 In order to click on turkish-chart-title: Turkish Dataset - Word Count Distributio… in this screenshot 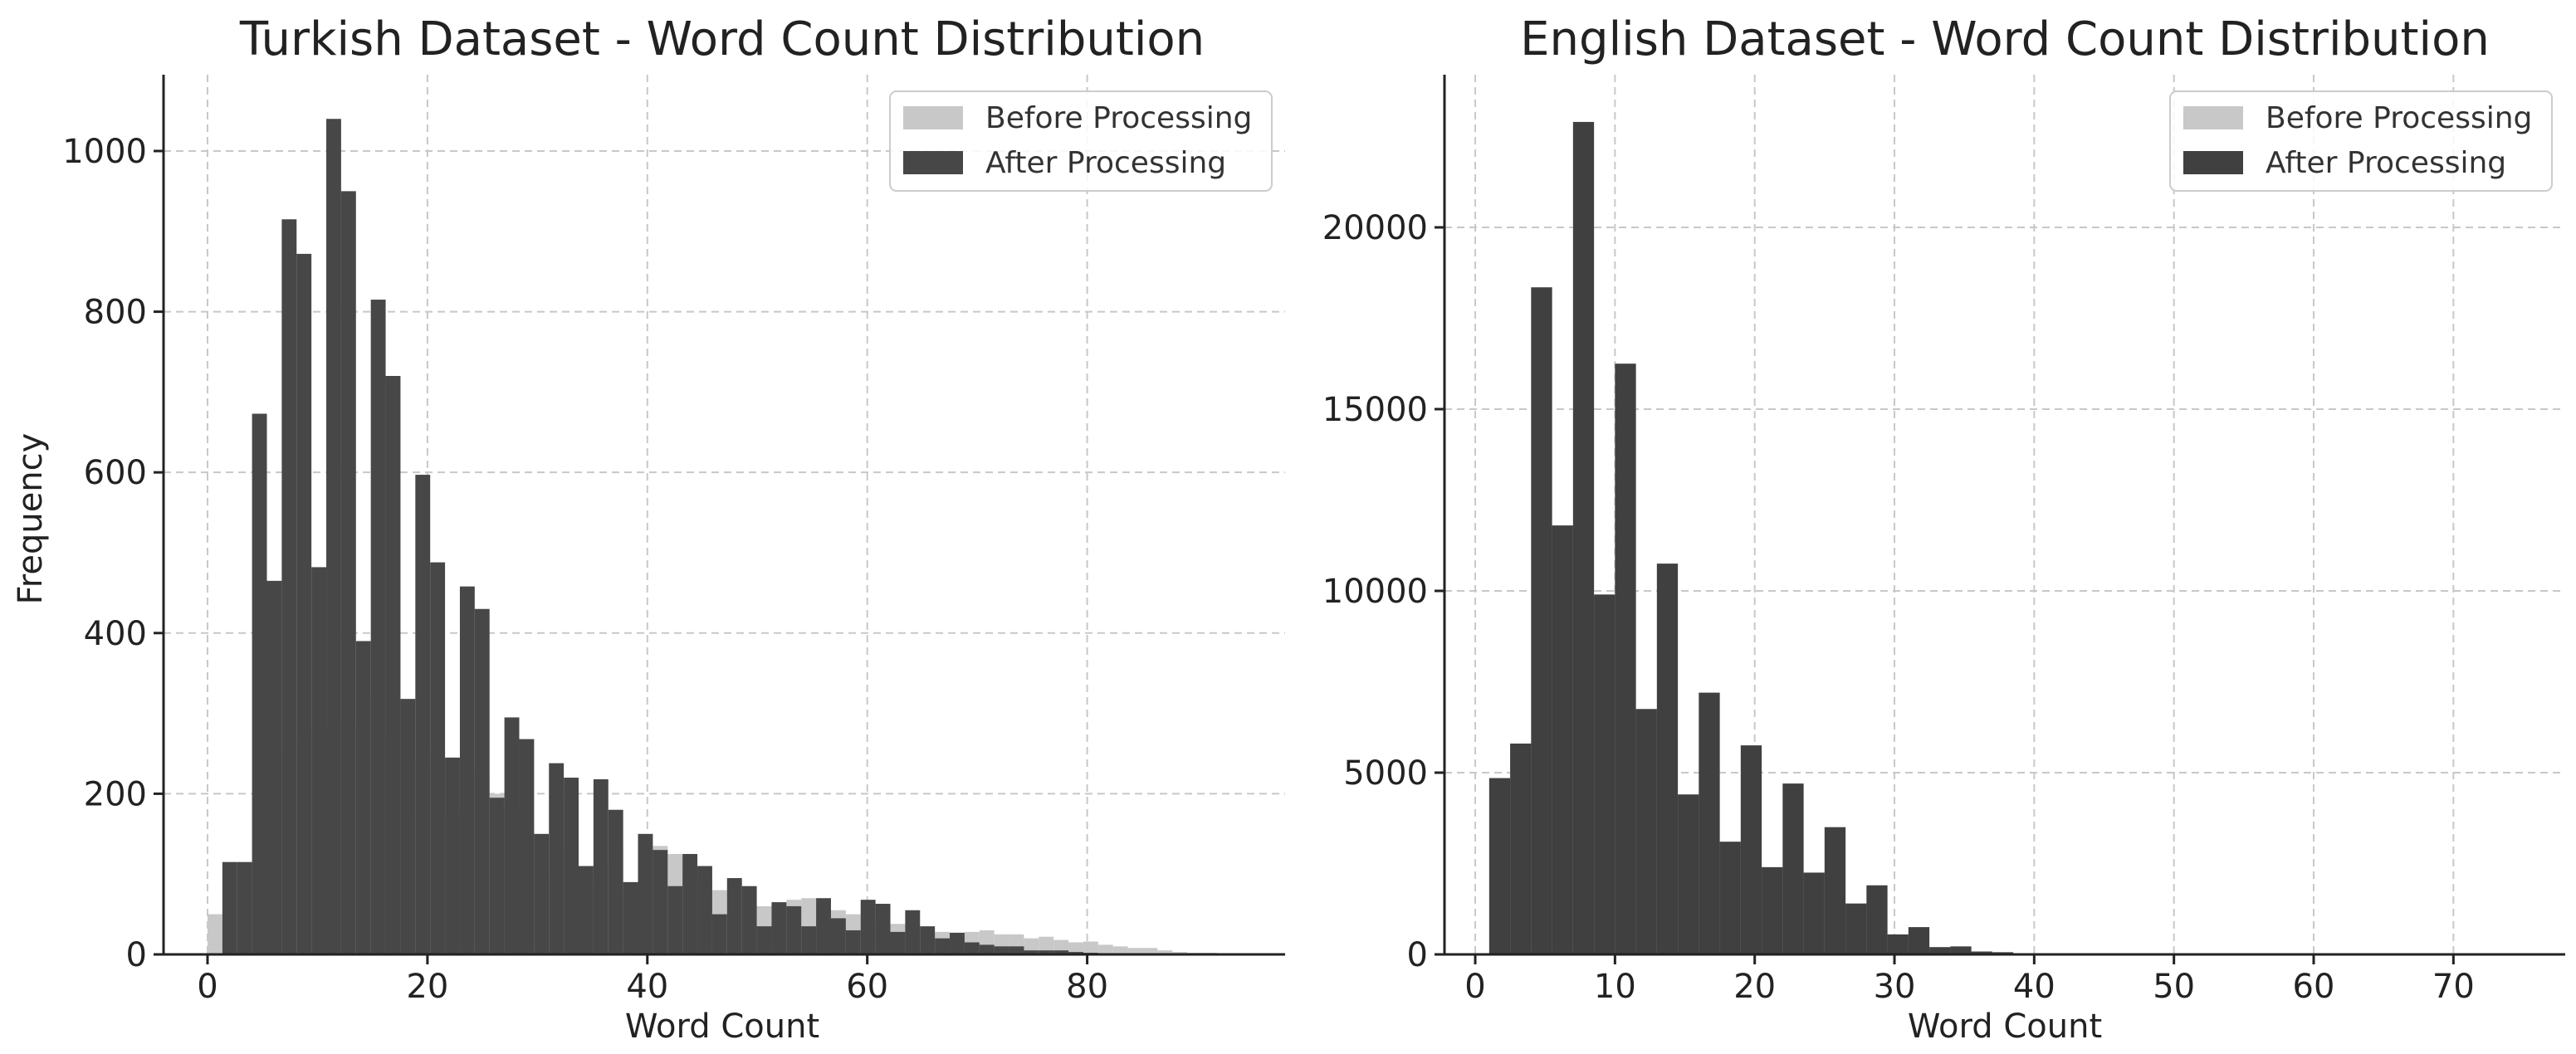, I will do `click(722, 39)`.